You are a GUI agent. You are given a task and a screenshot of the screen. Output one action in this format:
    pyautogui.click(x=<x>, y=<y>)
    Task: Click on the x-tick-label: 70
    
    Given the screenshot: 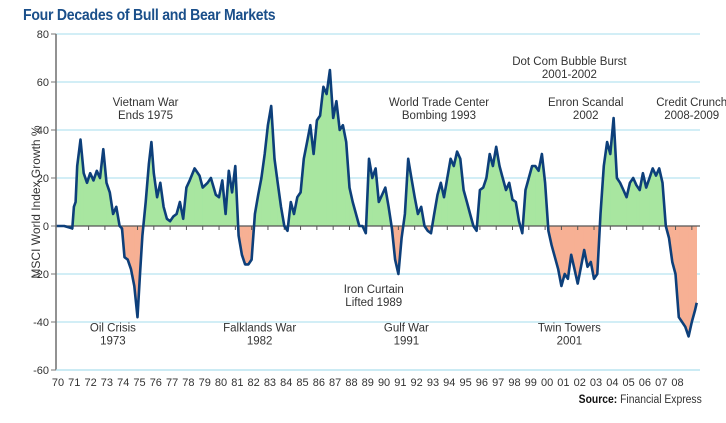 What is the action you would take?
    pyautogui.click(x=58, y=383)
    